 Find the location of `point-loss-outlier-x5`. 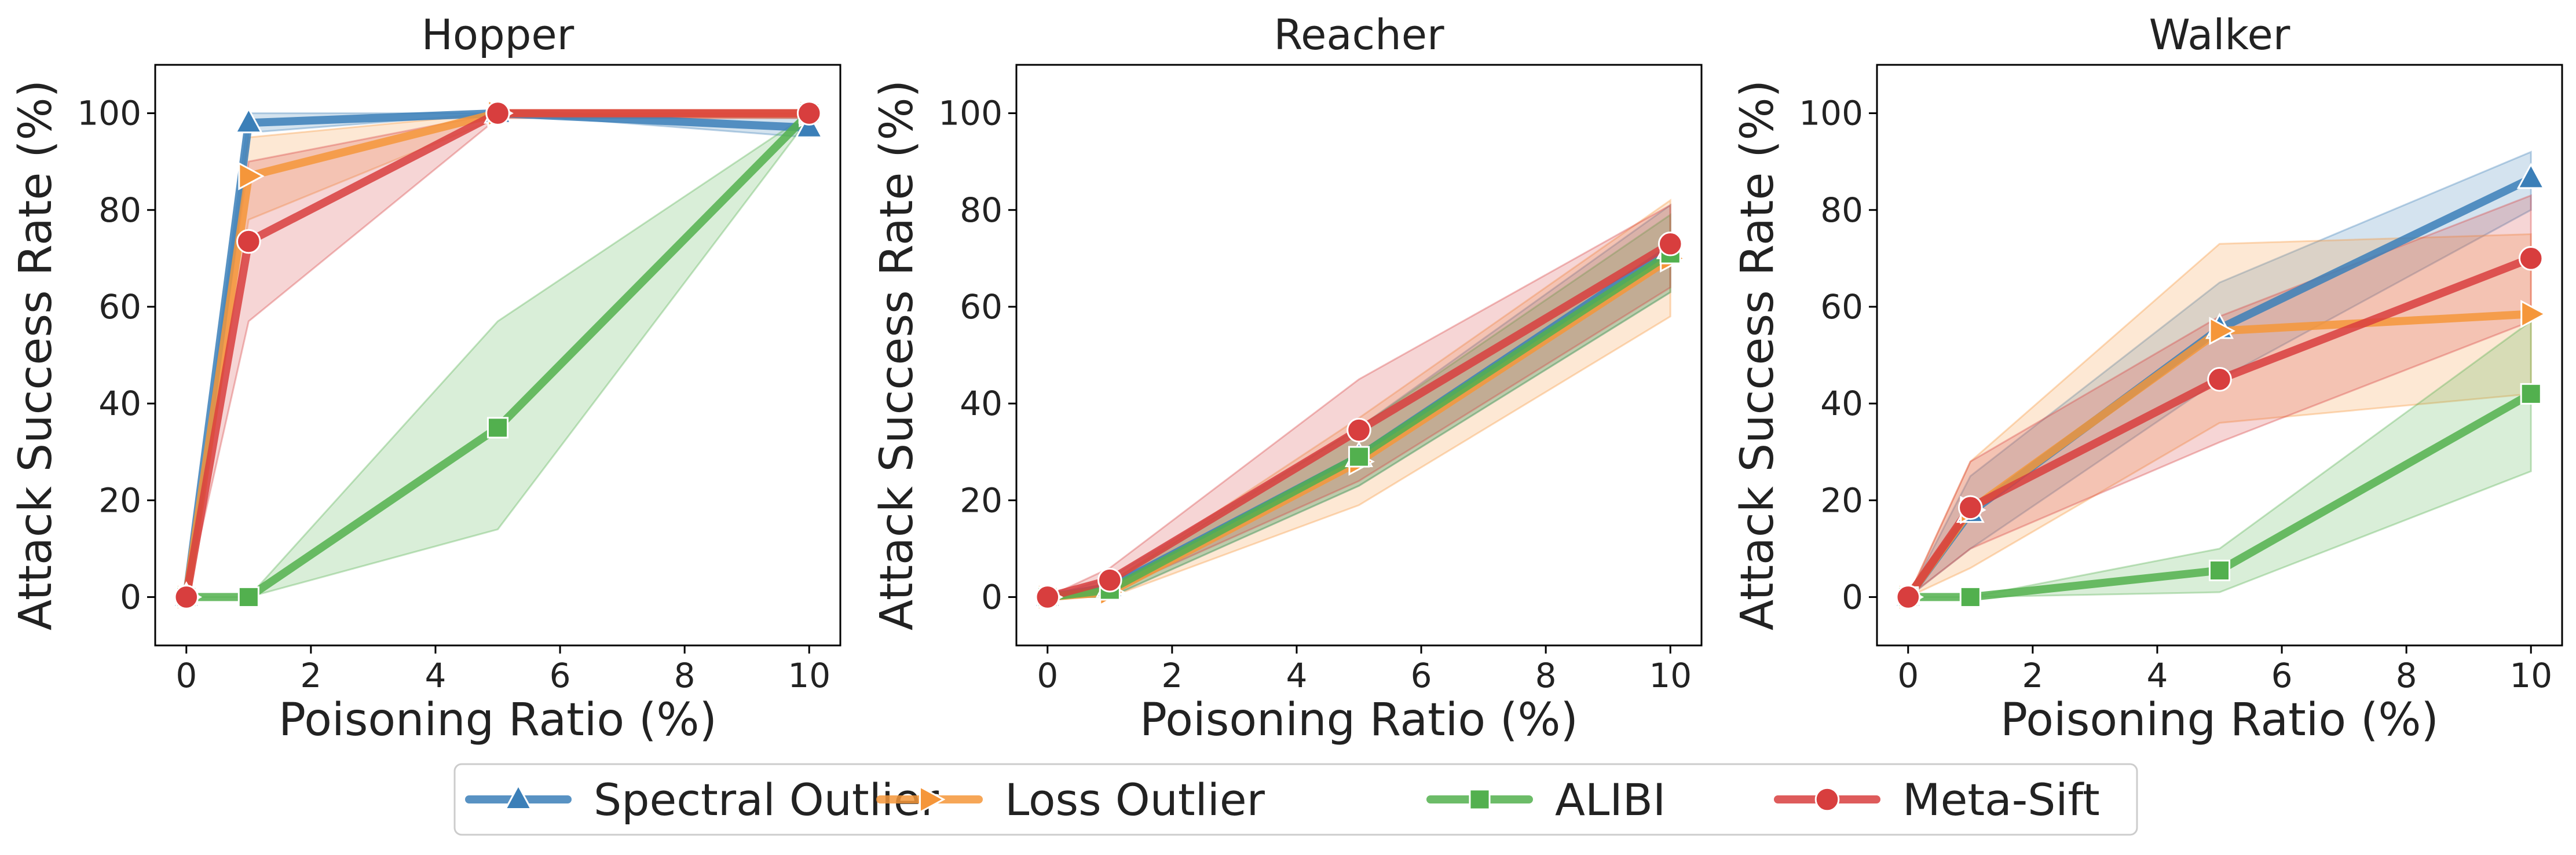

point-loss-outlier-x5 is located at coordinates (2222, 331).